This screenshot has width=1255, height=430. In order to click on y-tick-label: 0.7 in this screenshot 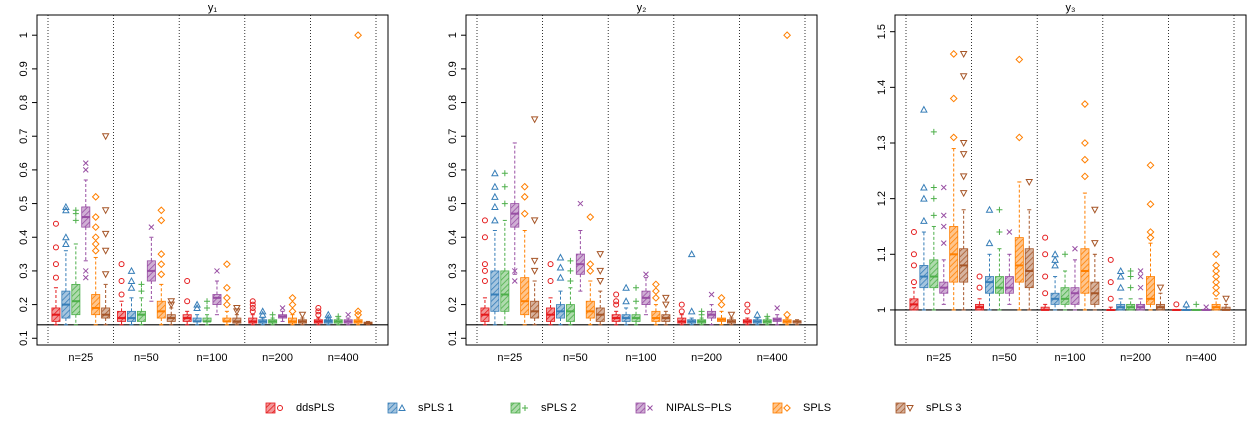, I will do `click(24, 136)`.